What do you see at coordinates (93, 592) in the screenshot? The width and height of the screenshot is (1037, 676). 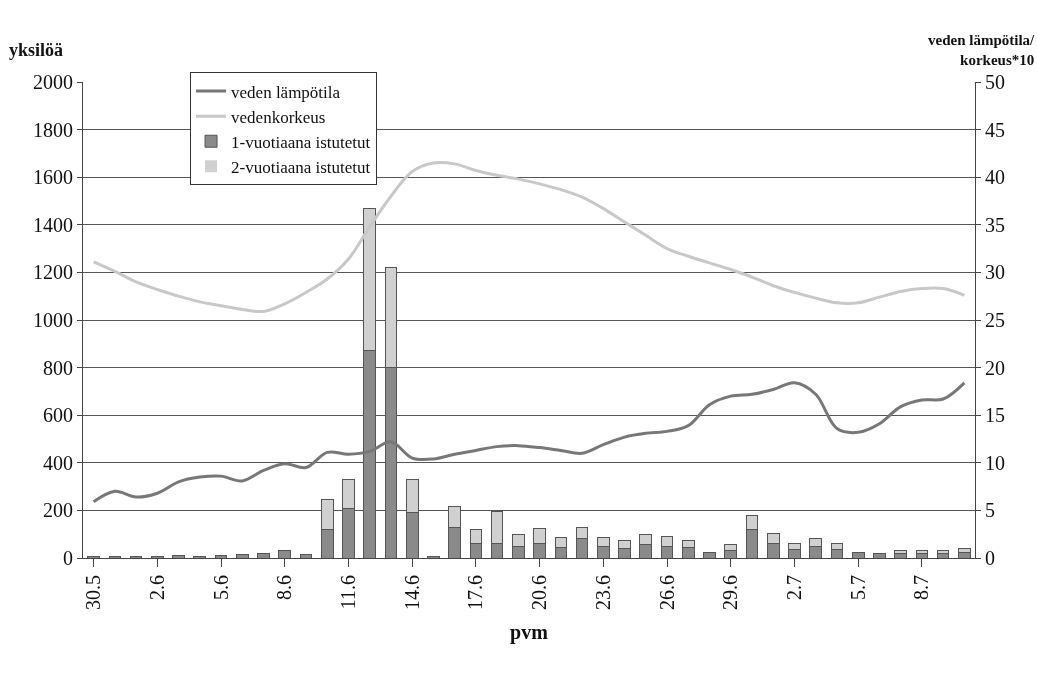 I see `x-tick-label: 30.5` at bounding box center [93, 592].